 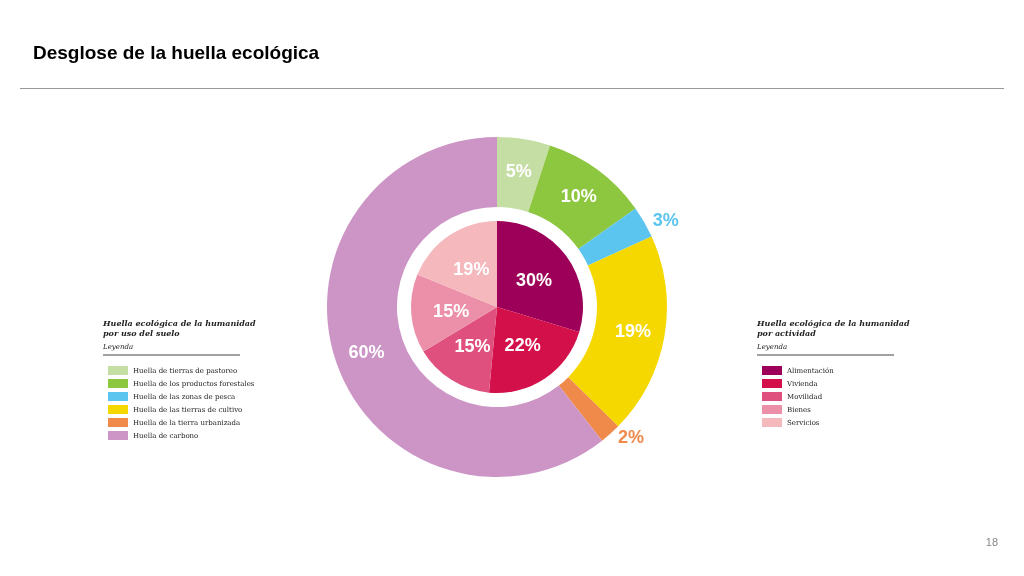 What do you see at coordinates (992, 541) in the screenshot?
I see `text: 18` at bounding box center [992, 541].